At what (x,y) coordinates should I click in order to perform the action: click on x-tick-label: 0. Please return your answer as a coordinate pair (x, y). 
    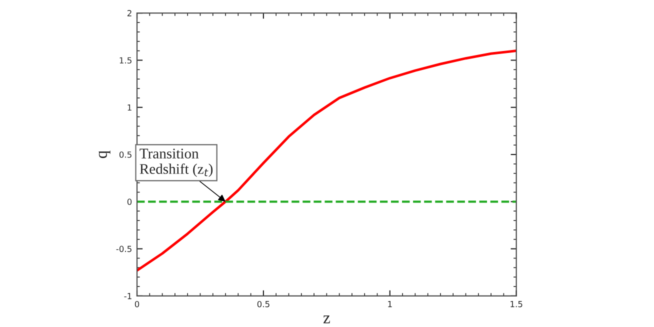
    Looking at the image, I should click on (137, 304).